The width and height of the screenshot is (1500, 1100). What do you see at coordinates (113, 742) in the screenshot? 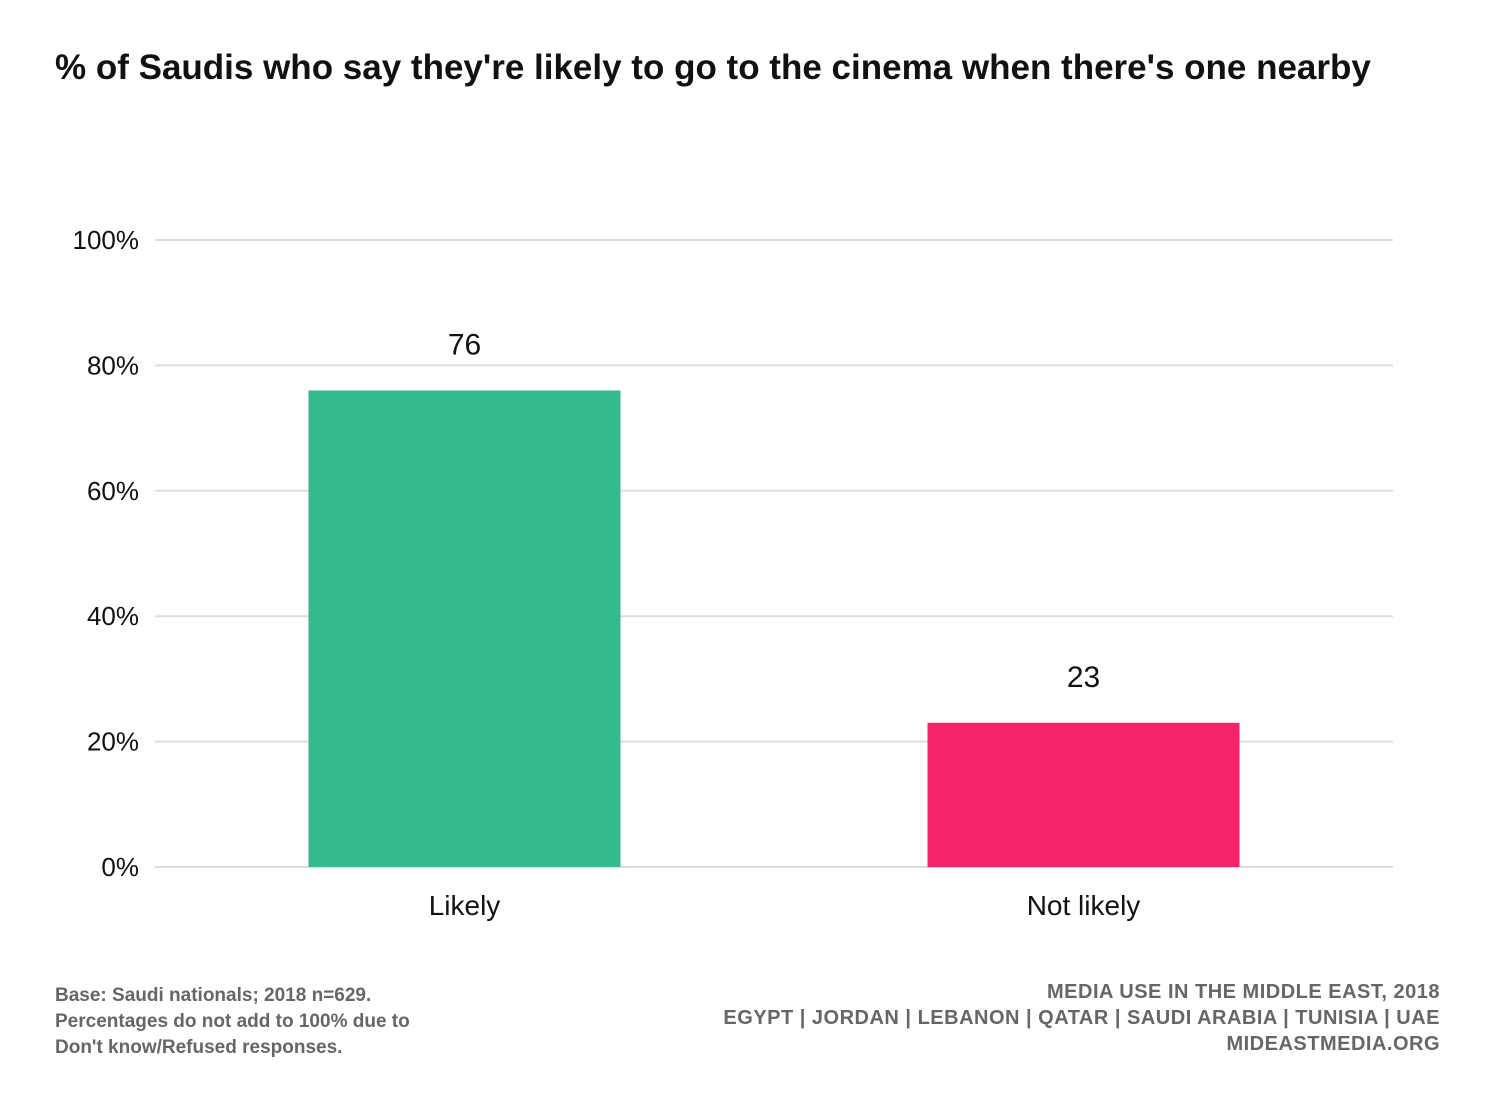
I see `y-tick-label: 20%` at bounding box center [113, 742].